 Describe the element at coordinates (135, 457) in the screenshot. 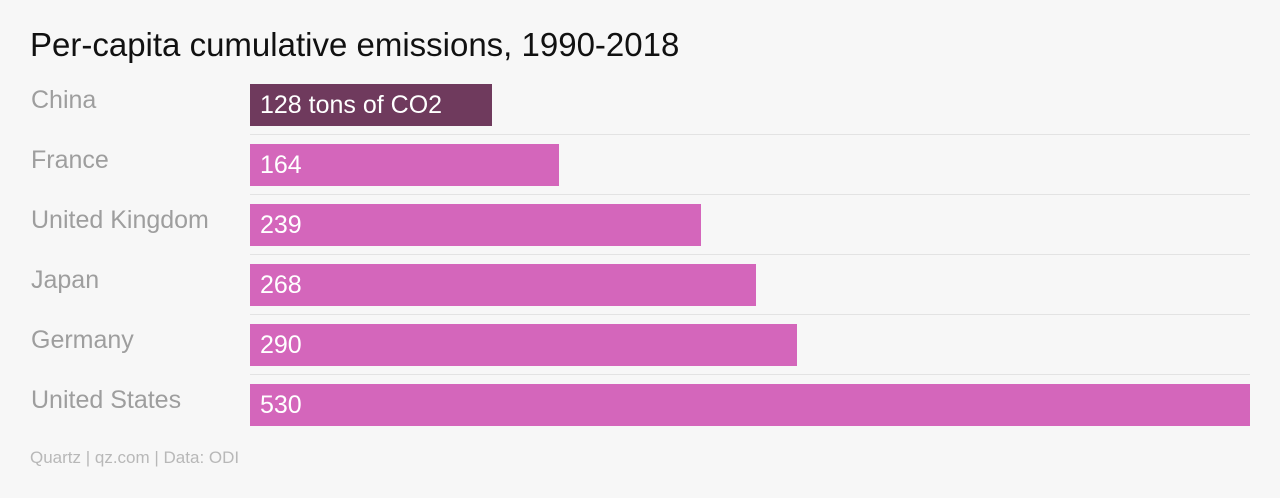

I see `source-note: Quartz | qz.com | Data: ODI` at that location.